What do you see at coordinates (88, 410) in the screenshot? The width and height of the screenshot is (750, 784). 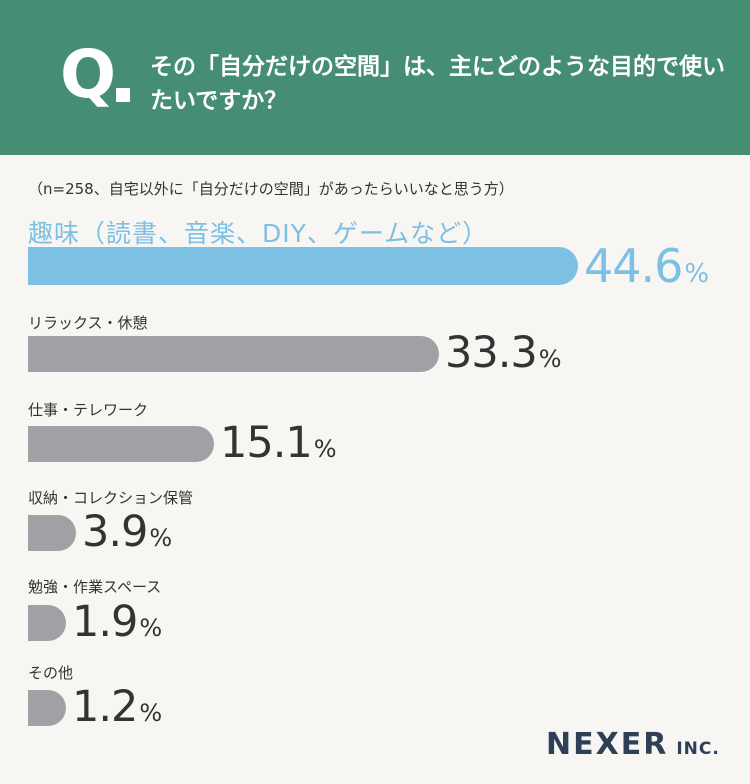 I see `category-label: 仕事・テレワーク` at bounding box center [88, 410].